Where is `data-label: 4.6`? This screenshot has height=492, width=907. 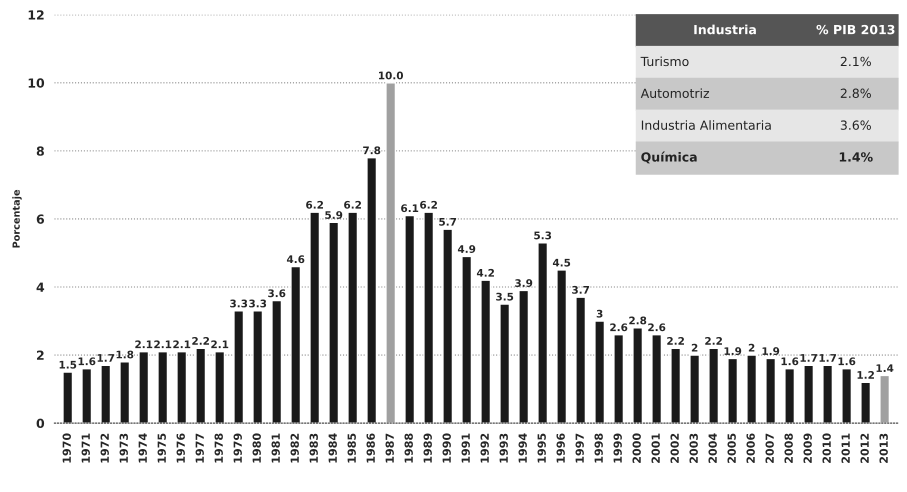 data-label: 4.6 is located at coordinates (295, 259).